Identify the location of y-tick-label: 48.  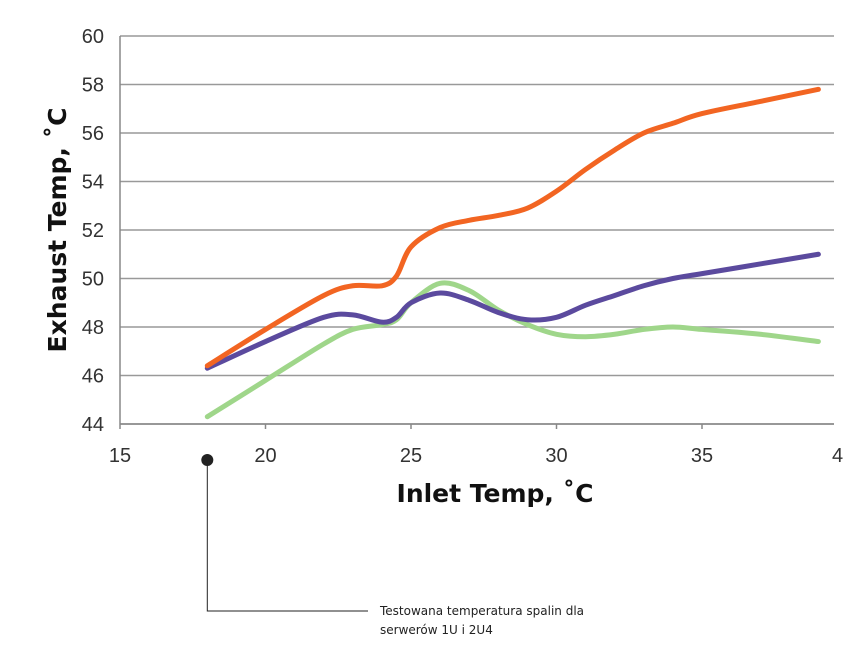
(93, 328).